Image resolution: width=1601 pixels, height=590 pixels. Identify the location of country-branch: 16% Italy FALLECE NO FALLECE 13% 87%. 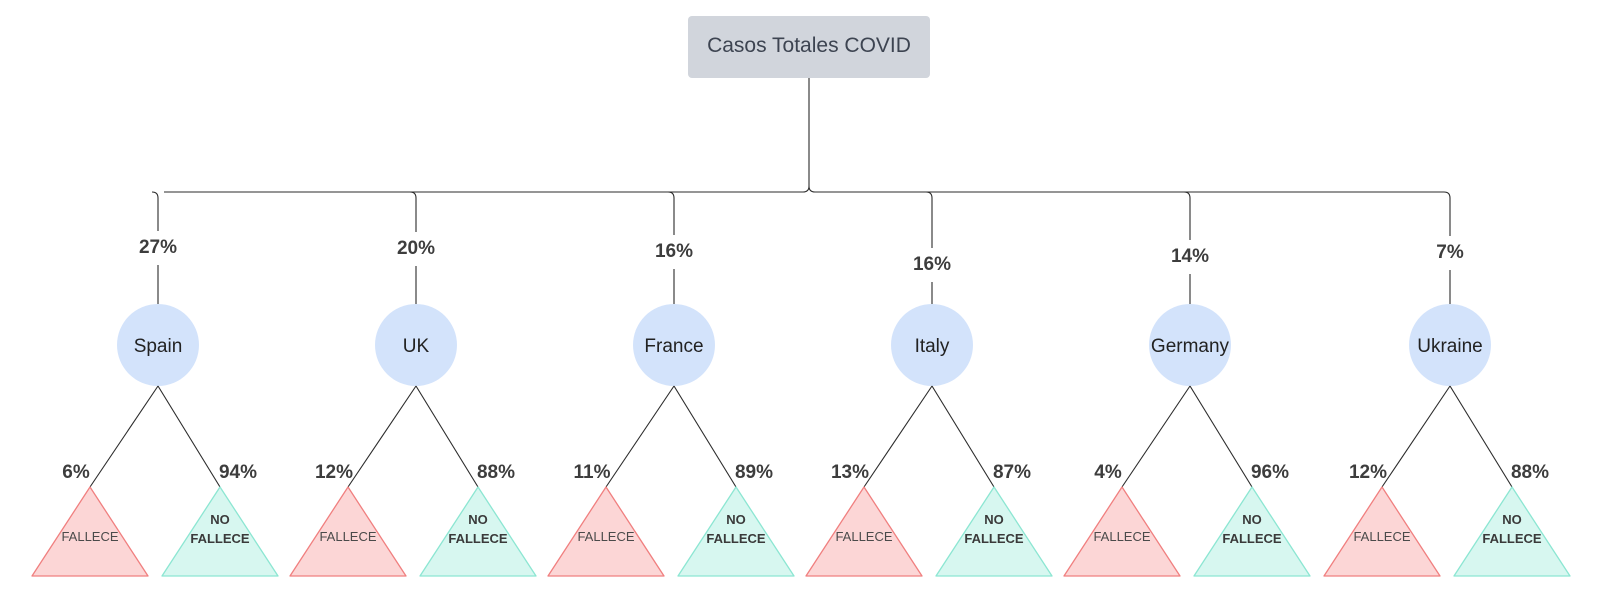
(929, 384).